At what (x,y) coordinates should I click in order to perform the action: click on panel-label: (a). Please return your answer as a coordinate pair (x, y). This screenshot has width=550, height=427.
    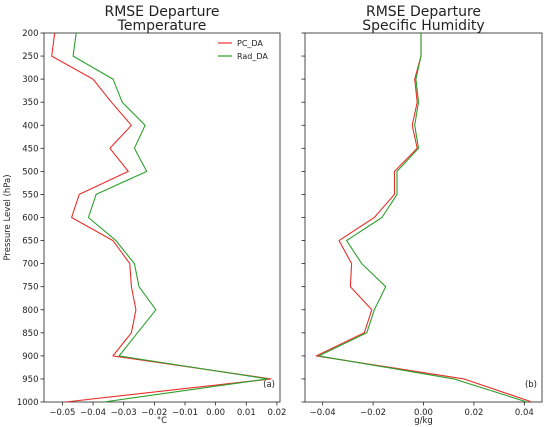
    Looking at the image, I should click on (269, 385).